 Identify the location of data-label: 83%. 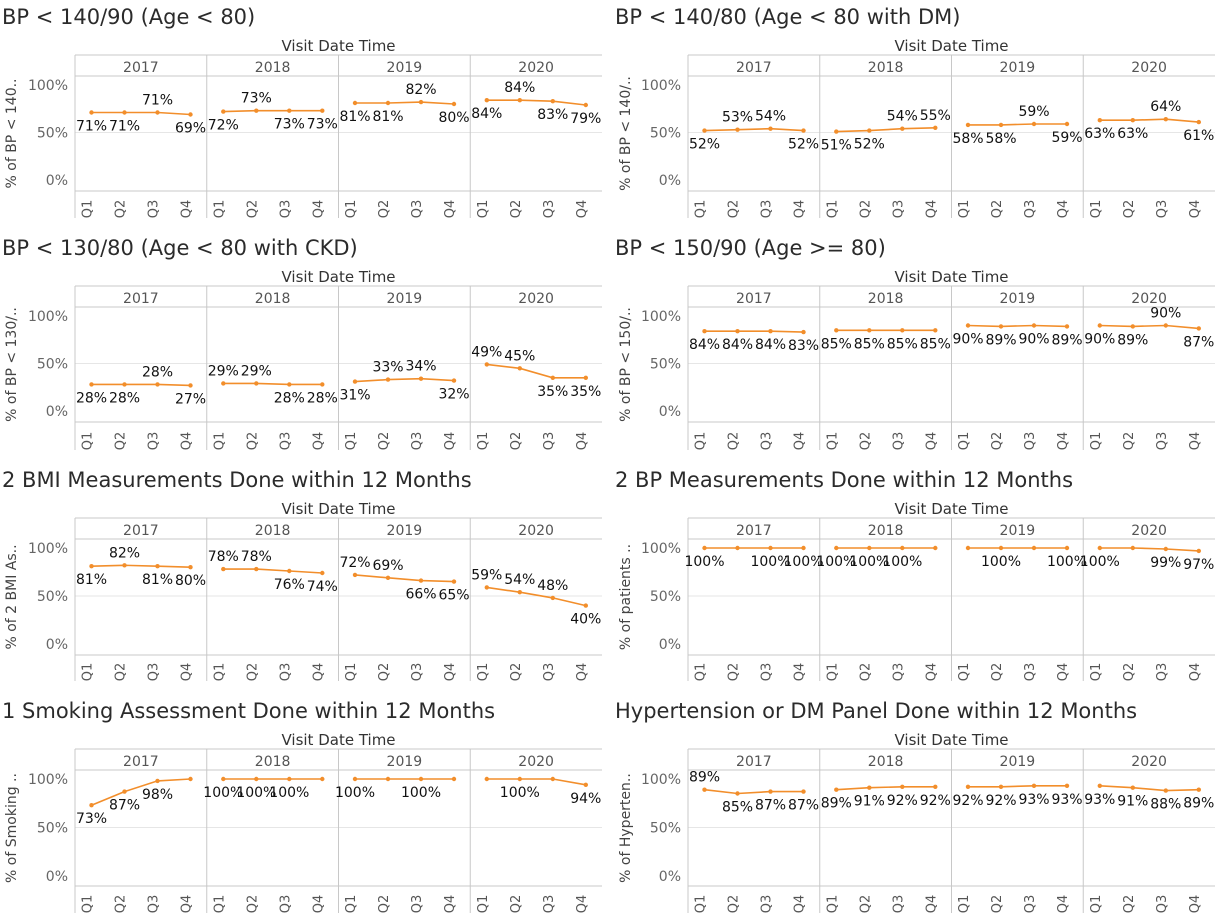
(803, 346).